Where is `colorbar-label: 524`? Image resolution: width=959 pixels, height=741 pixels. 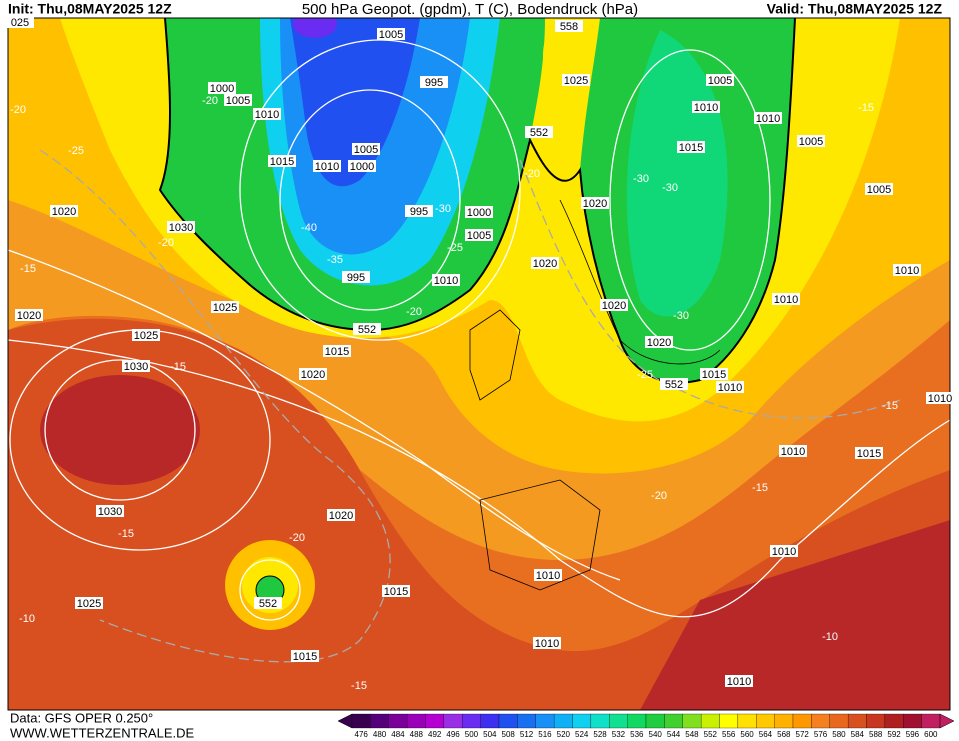 colorbar-label: 524 is located at coordinates (582, 734).